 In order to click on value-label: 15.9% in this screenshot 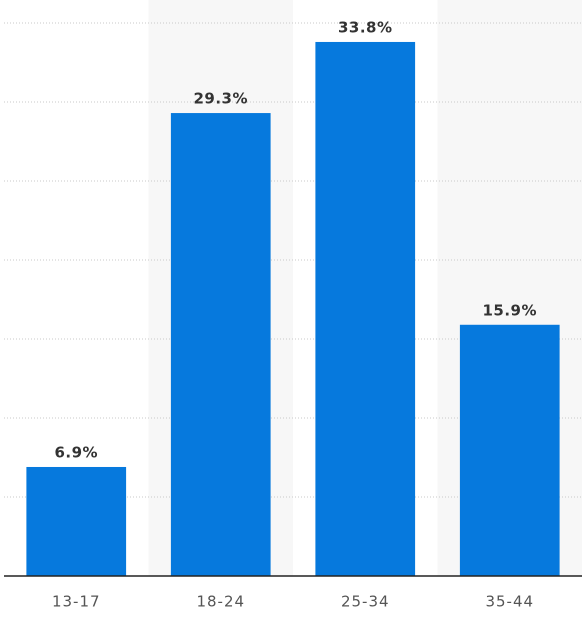, I will do `click(509, 310)`.